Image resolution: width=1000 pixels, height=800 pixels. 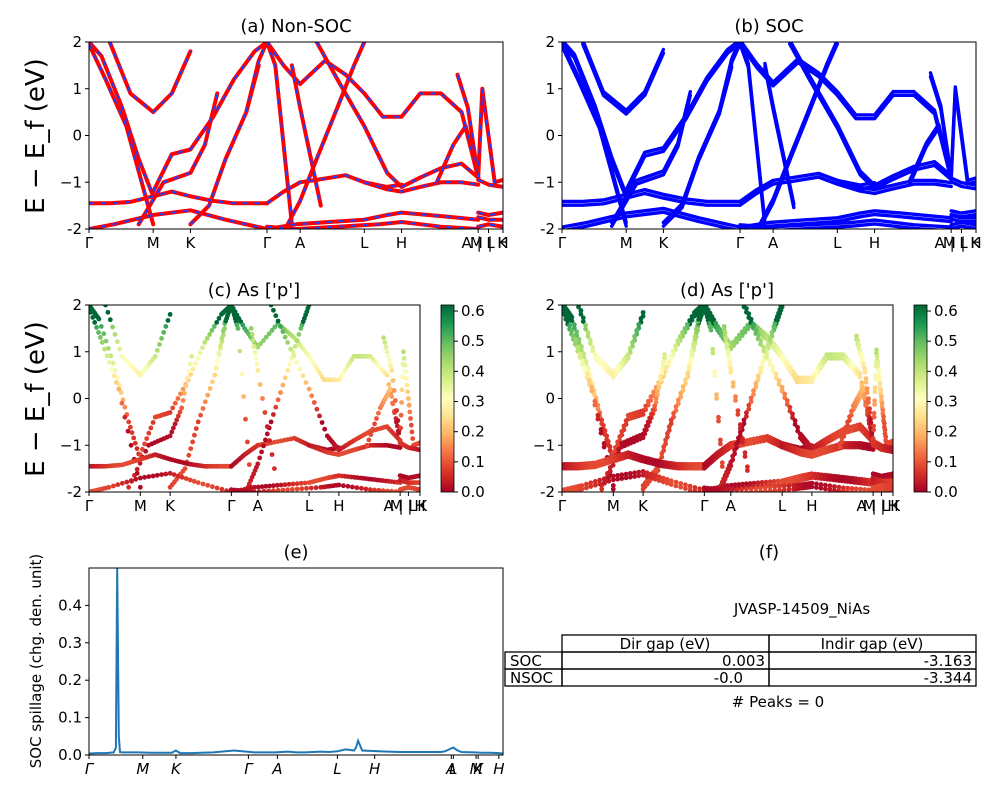 I want to click on ytick-label: 0, so click(x=77, y=136).